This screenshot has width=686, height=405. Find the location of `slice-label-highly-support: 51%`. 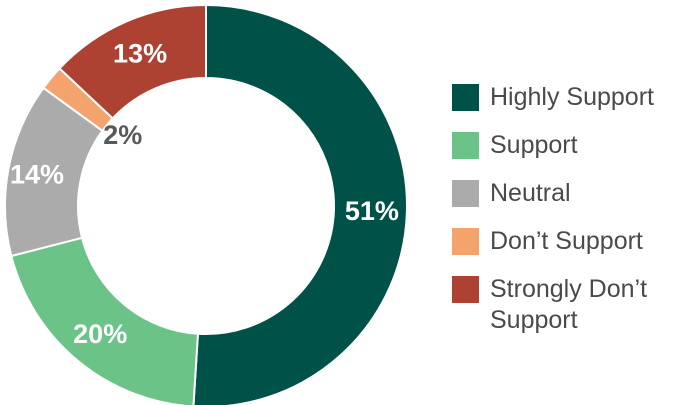

slice-label-highly-support: 51% is located at coordinates (372, 211).